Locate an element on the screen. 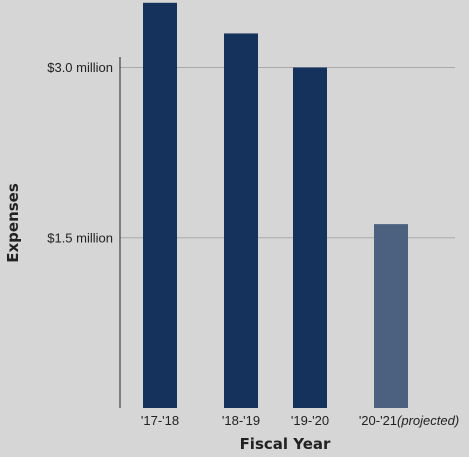  y-tick-labels: $1.5 million $3.0 million is located at coordinates (80, 152).